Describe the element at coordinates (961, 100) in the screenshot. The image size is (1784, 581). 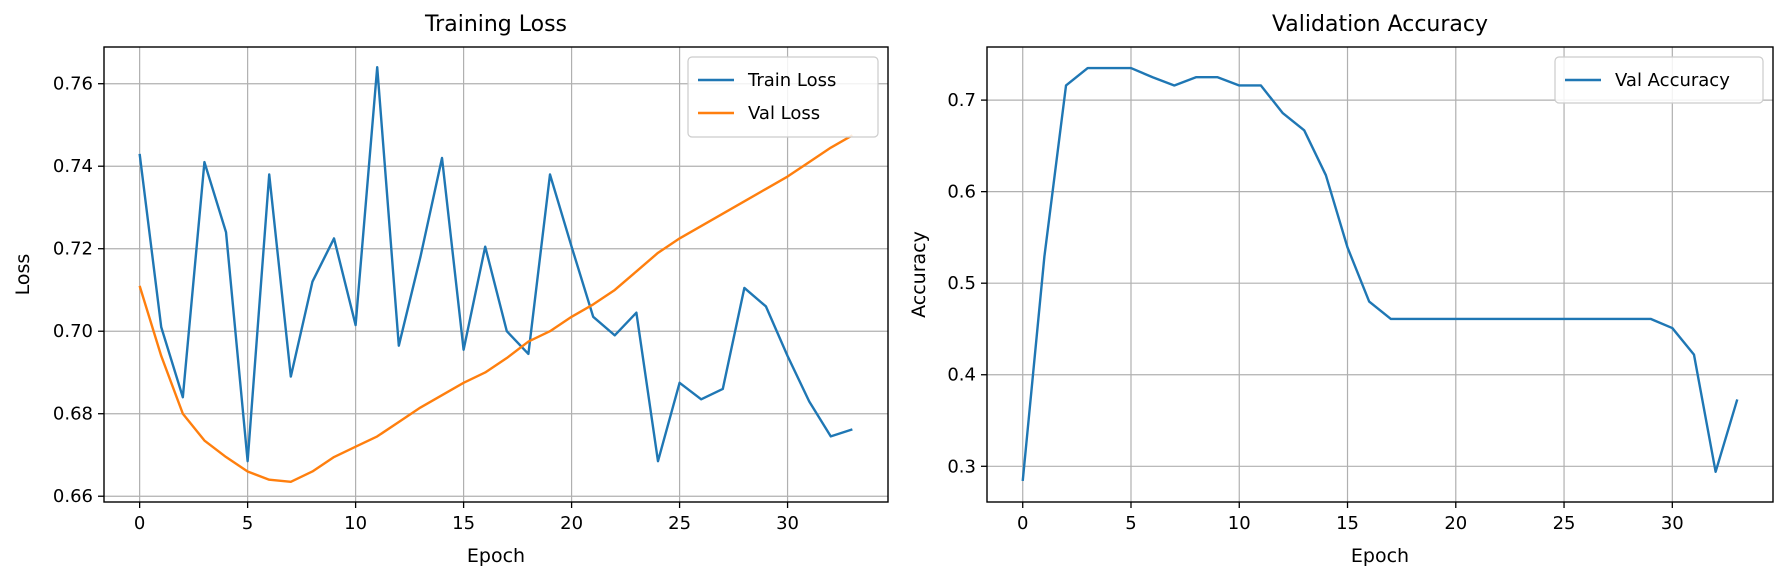
I see `y-tick-label: 0.7` at that location.